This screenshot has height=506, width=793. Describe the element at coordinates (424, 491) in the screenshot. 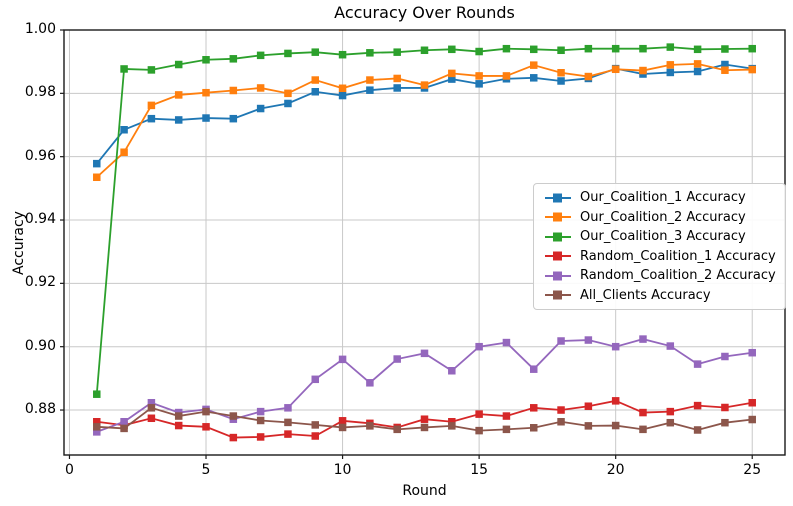

I see `x-axis-label: Round` at that location.